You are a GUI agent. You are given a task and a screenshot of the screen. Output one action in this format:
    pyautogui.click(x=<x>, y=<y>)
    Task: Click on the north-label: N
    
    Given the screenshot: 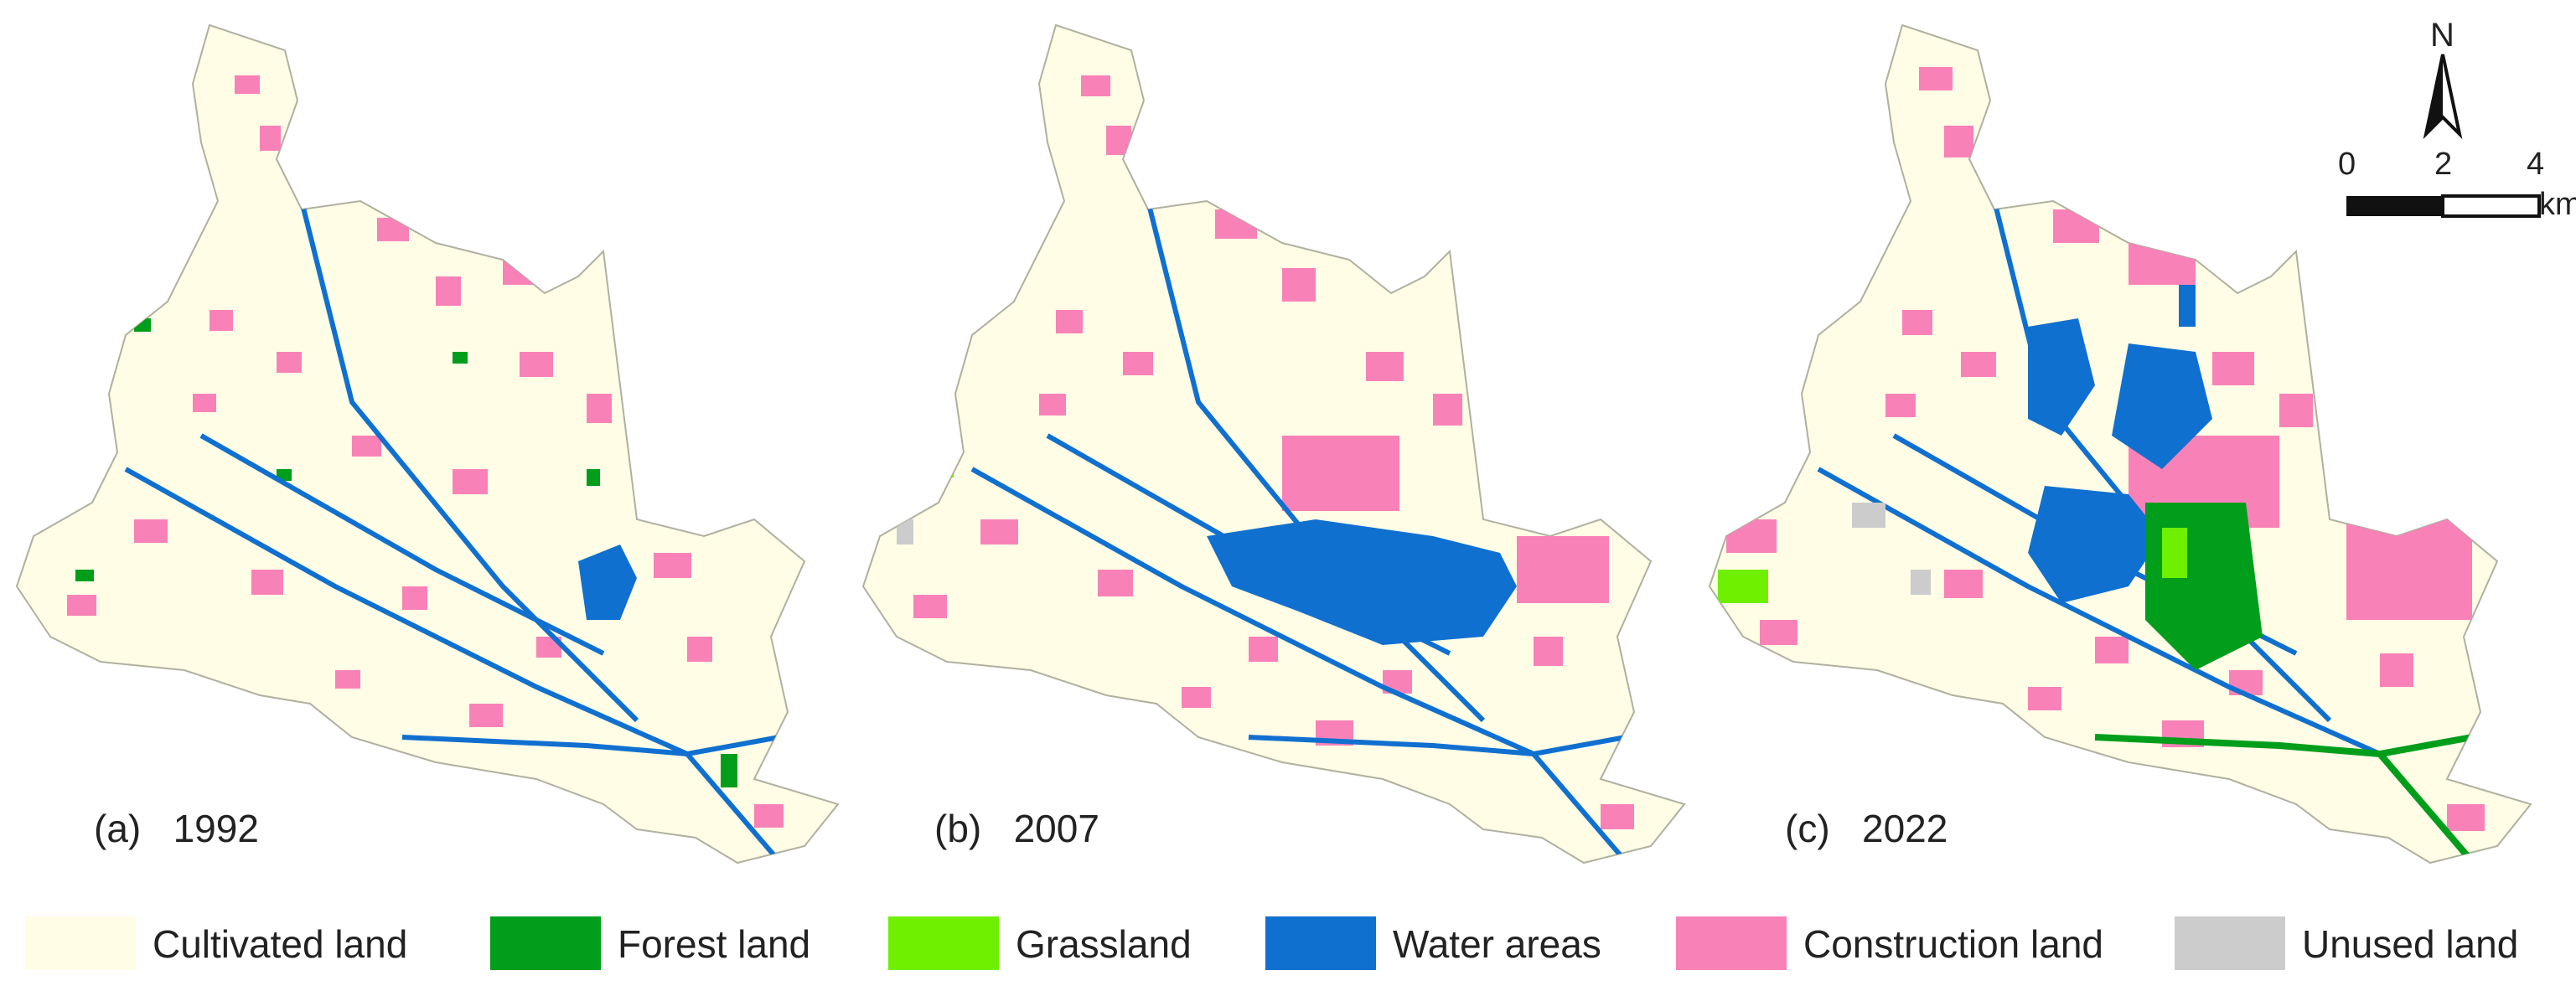 What is the action you would take?
    pyautogui.click(x=2442, y=35)
    